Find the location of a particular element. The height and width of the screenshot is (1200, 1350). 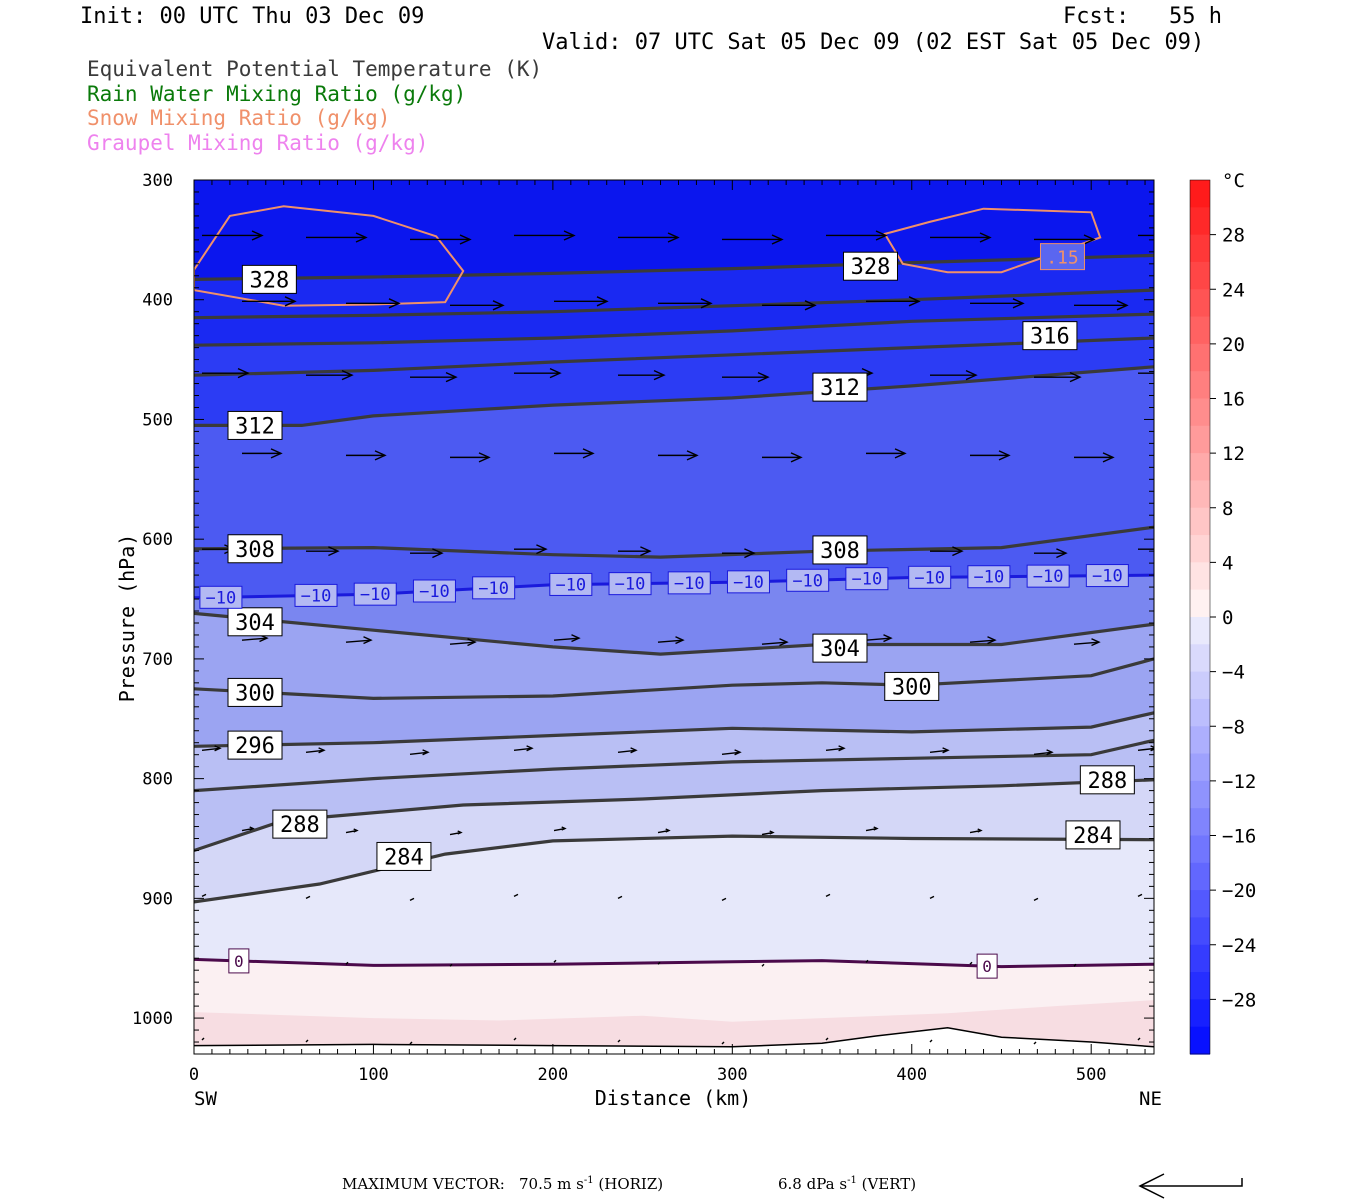

colorbar-tick-label: −4 is located at coordinates (1233, 673).